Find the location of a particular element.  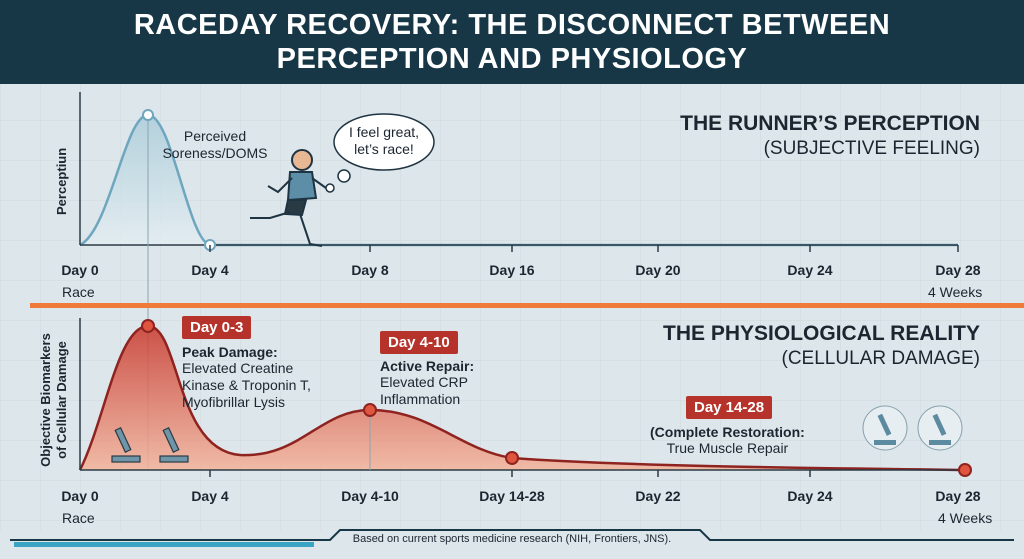

y-axis-label: Objective Biomarkers of Cellular Damage is located at coordinates (54, 400).